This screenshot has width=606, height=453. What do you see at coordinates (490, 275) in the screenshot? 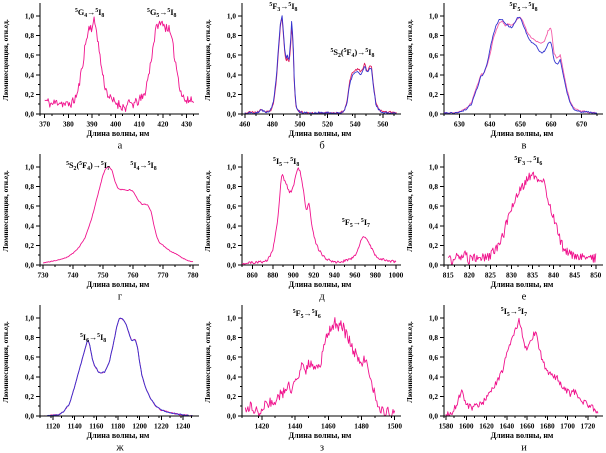
I see `x-tick-label: 825` at bounding box center [490, 275].